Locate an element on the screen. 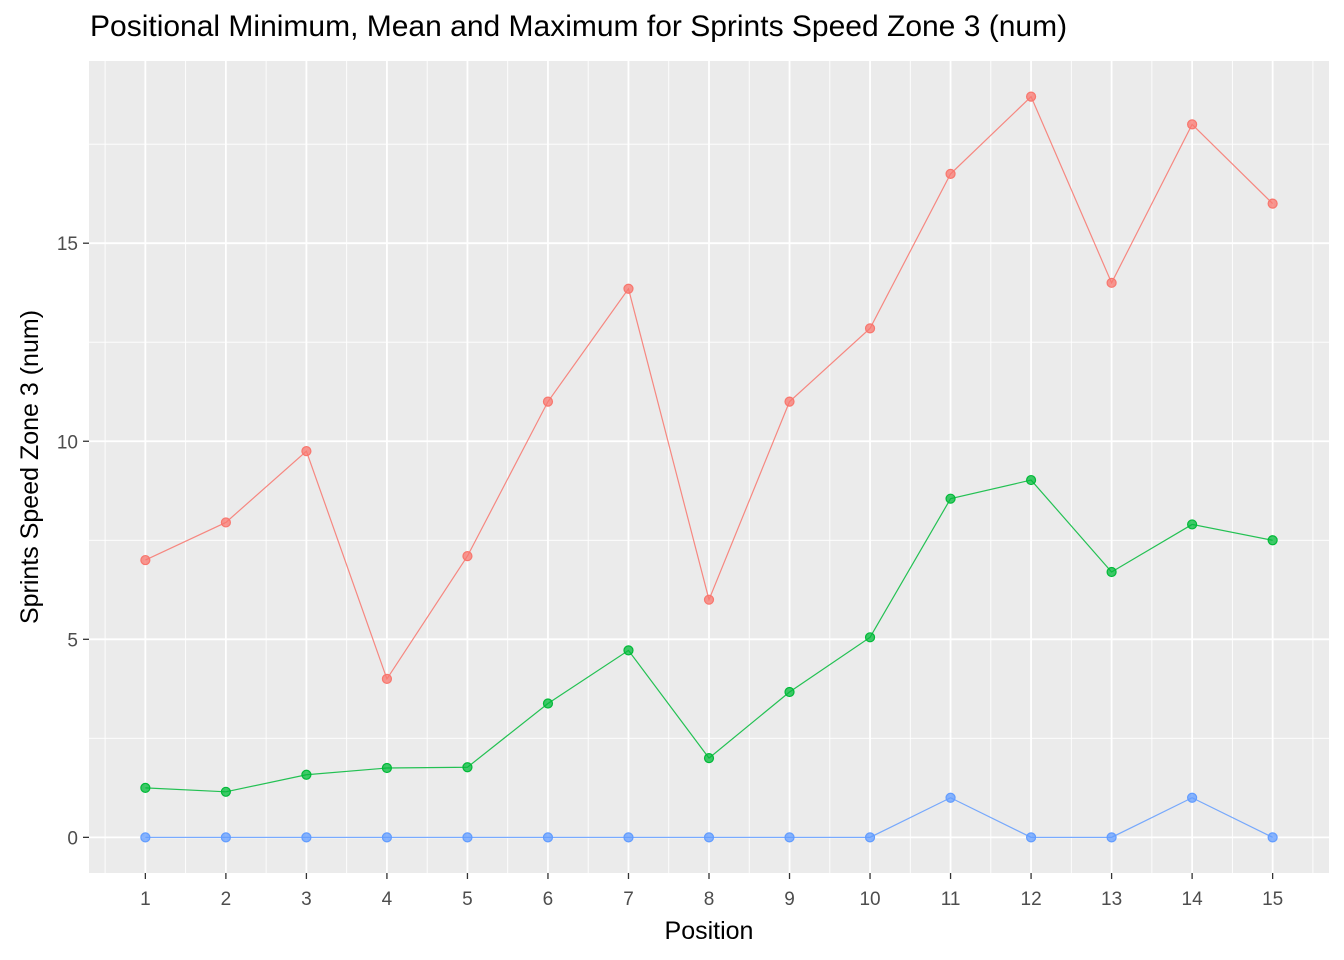 The height and width of the screenshot is (960, 1344). y-tick-label: 10 is located at coordinates (67, 442).